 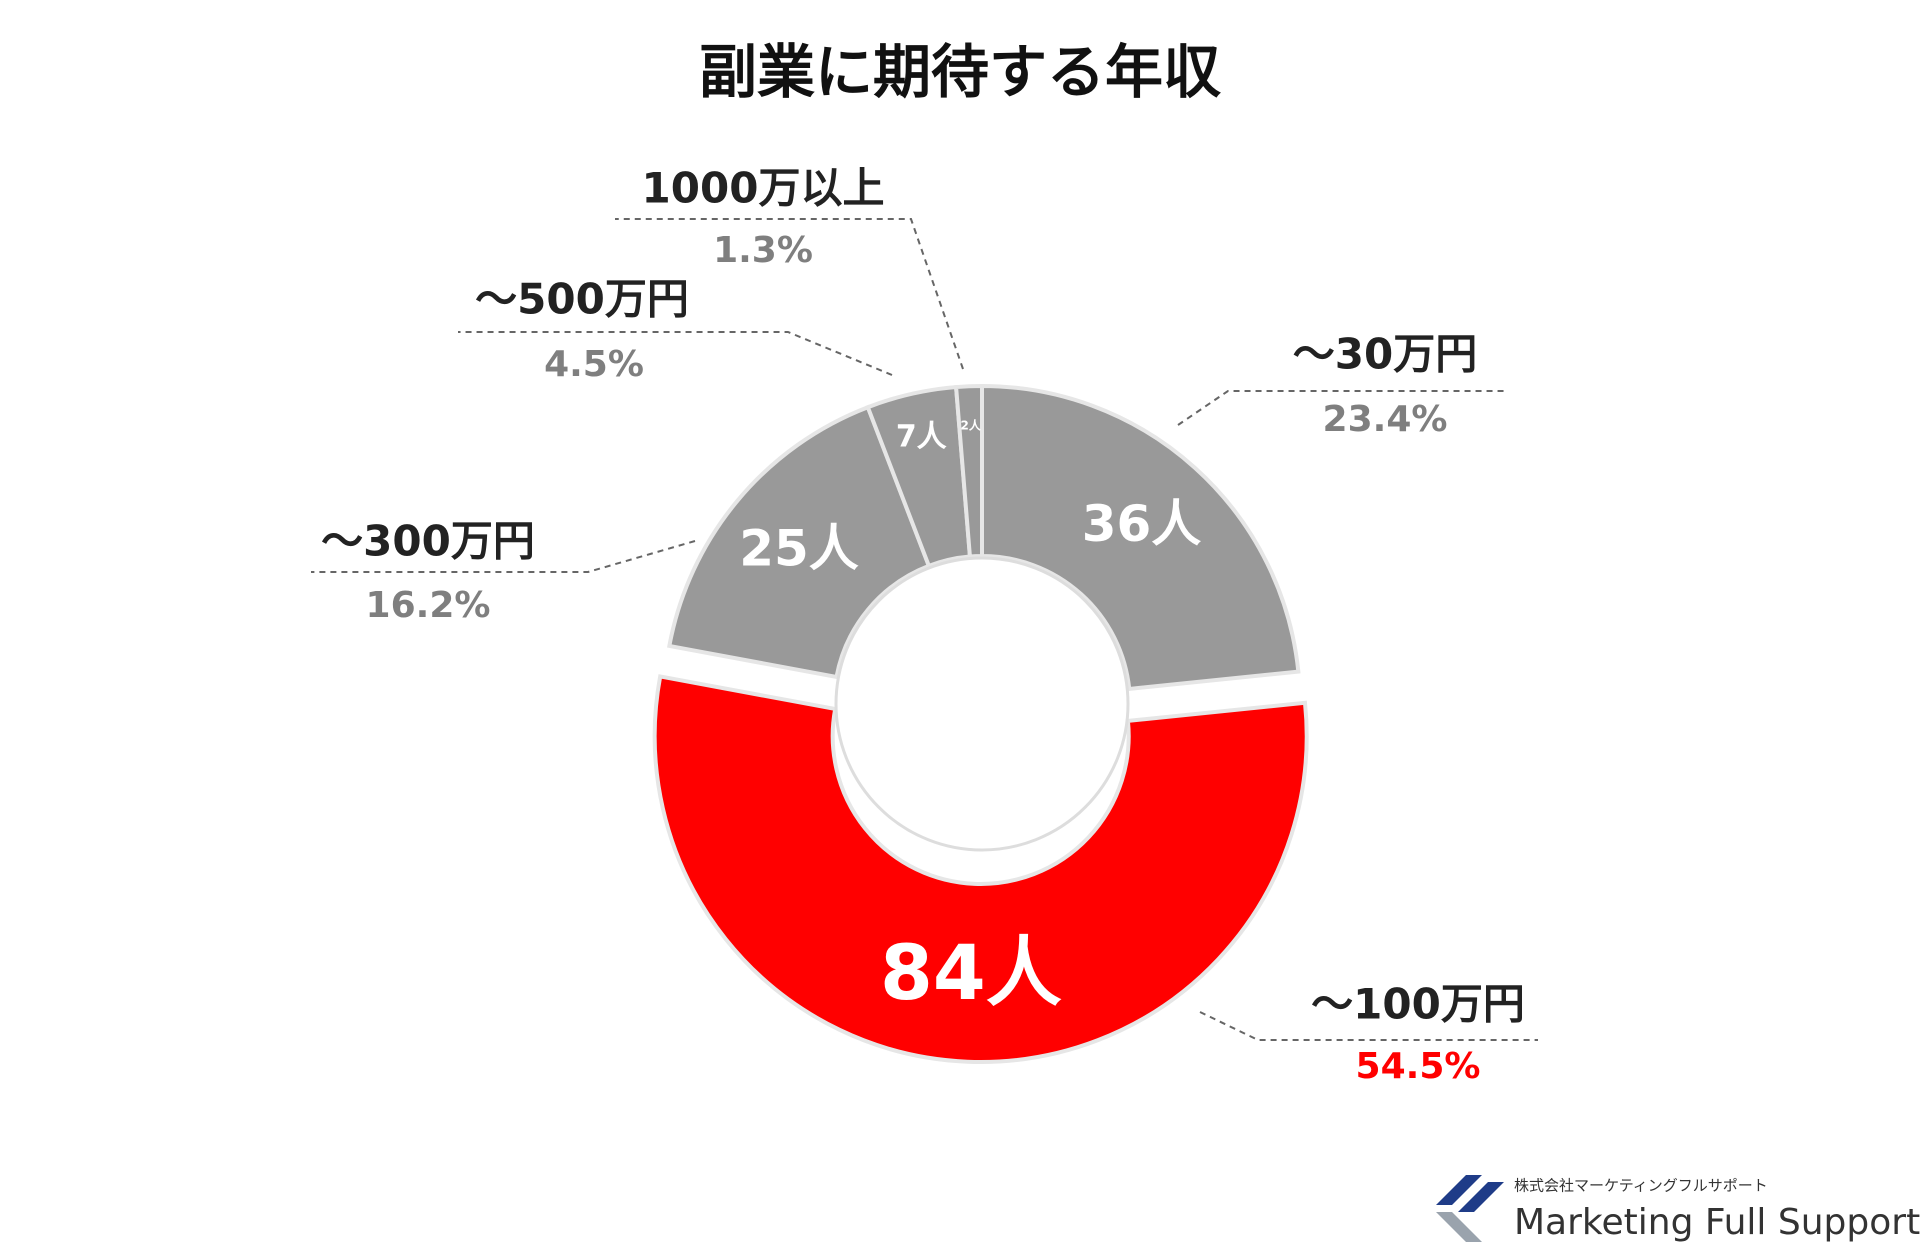 What do you see at coordinates (763, 250) in the screenshot?
I see `percentage-label: 1.3%` at bounding box center [763, 250].